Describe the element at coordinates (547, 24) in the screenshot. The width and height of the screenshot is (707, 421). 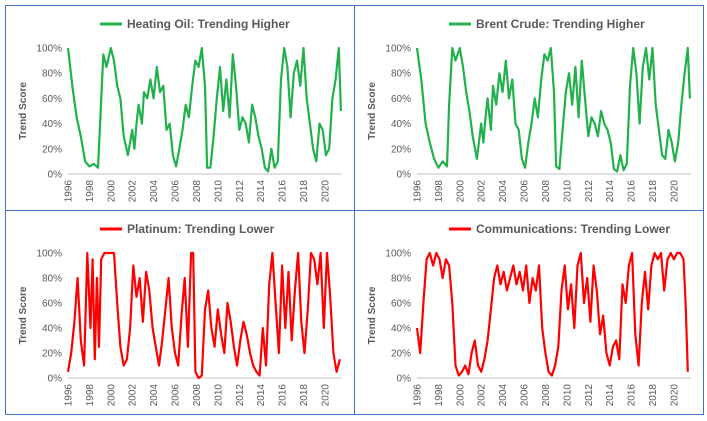
I see `legend: Brent Crude: Trending Higher` at that location.